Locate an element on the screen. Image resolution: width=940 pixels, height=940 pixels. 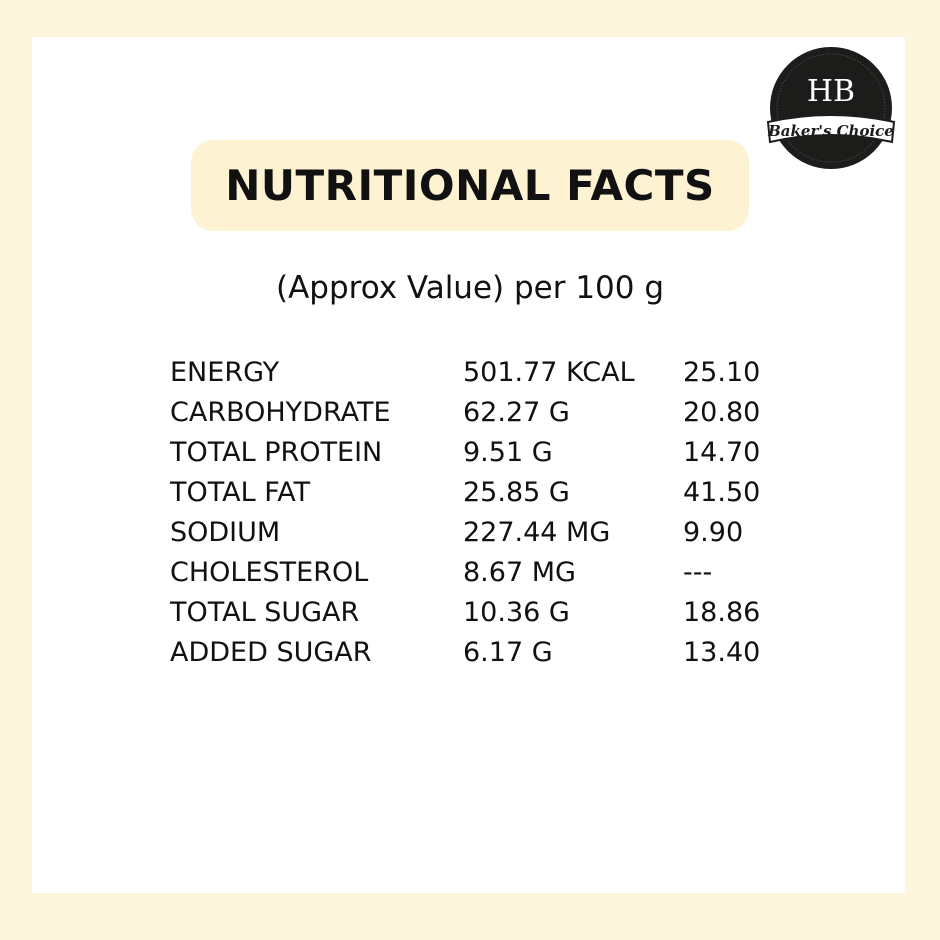
logo-banner is located at coordinates (831, 129).